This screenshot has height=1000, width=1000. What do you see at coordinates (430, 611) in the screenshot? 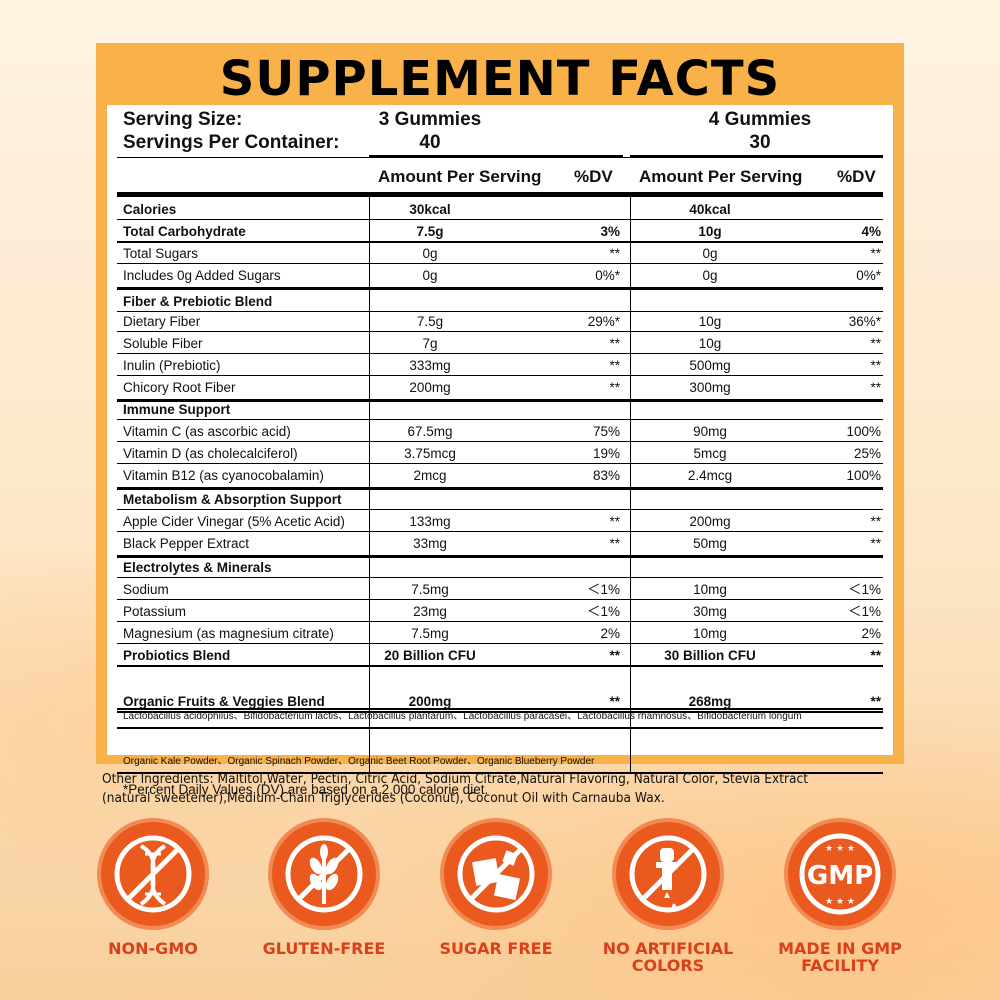
I see `row-amount-a: 23mg` at bounding box center [430, 611].